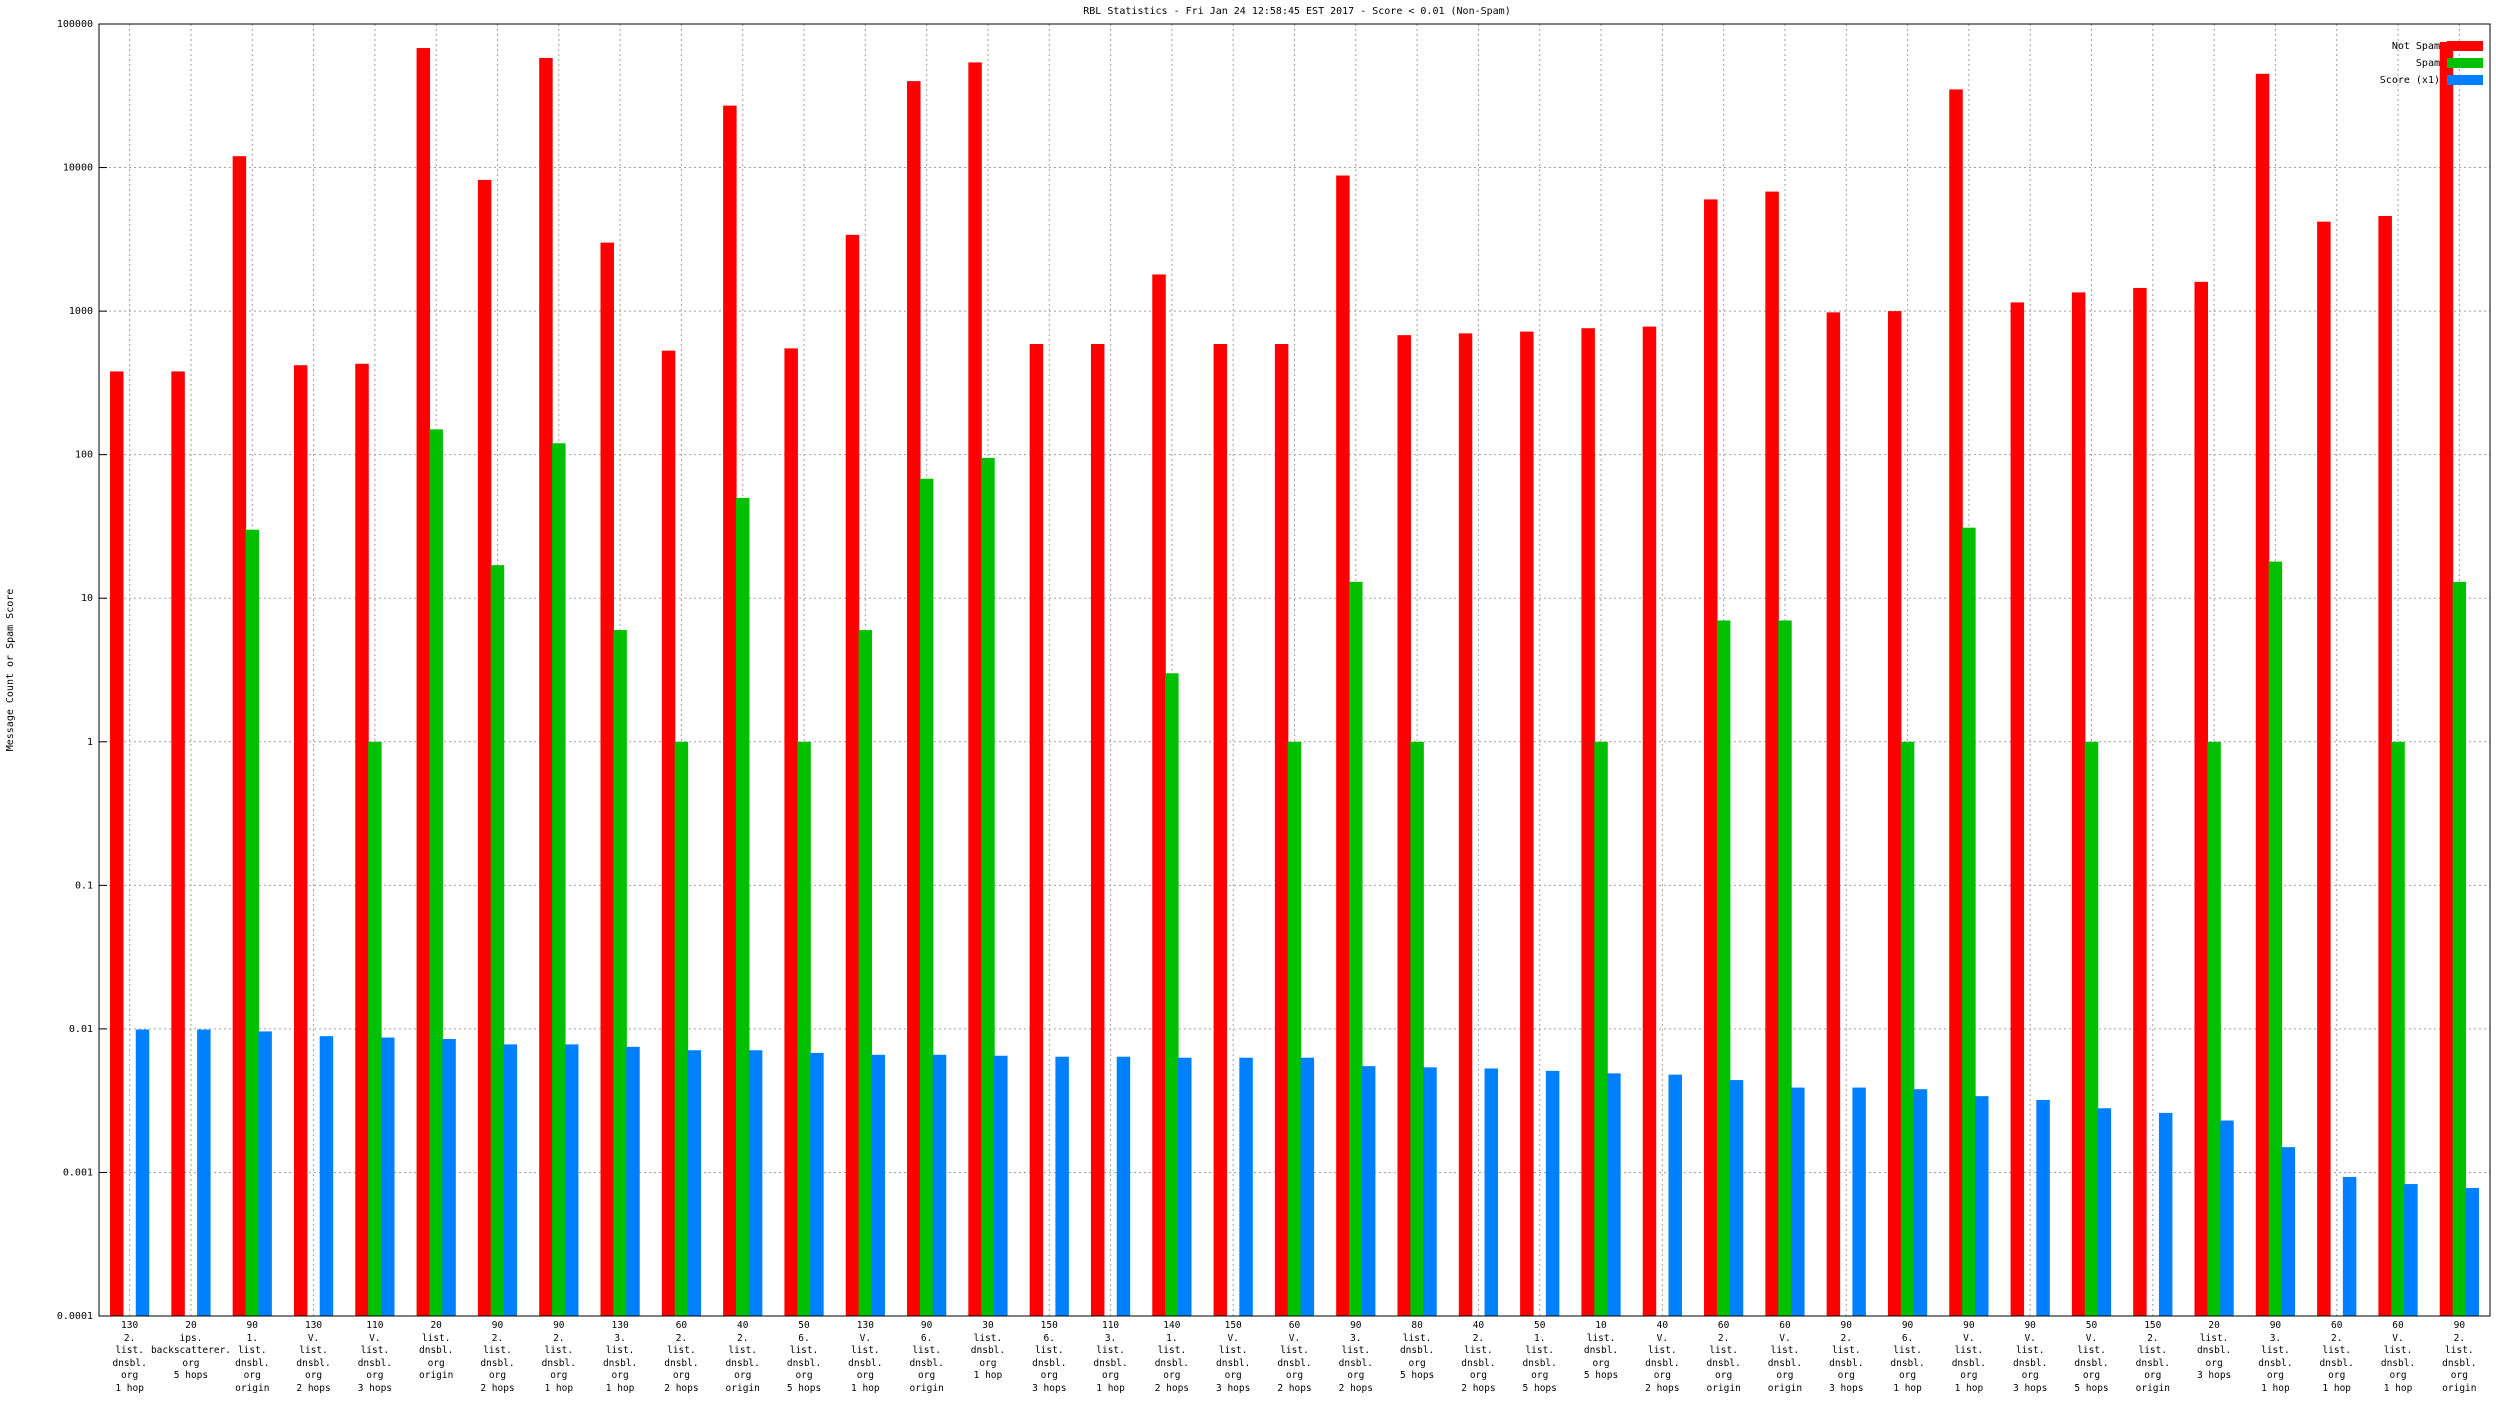 The width and height of the screenshot is (2496, 1404). I want to click on y-tick-label: 1, so click(90, 742).